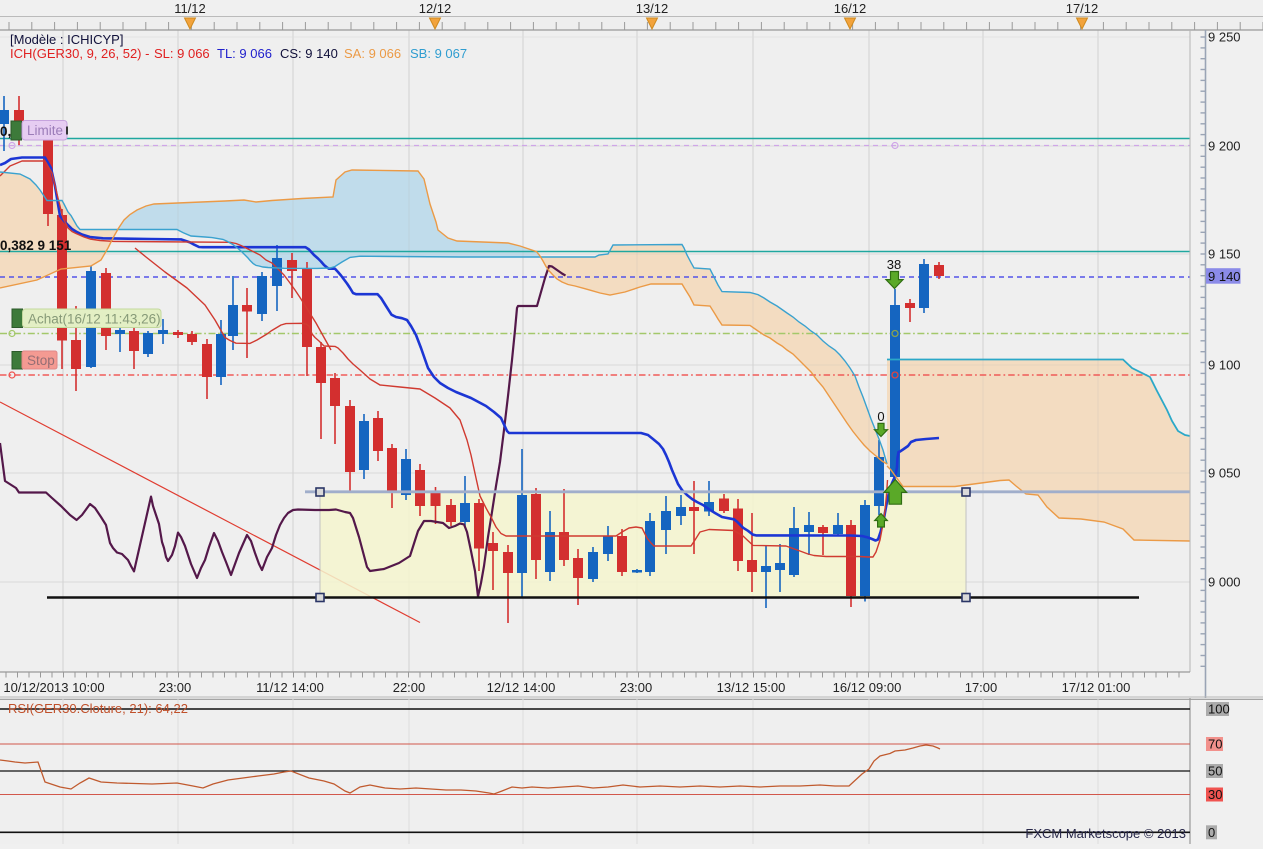 Image resolution: width=1263 pixels, height=849 pixels. What do you see at coordinates (1224, 473) in the screenshot?
I see `svg-text: 9 050` at bounding box center [1224, 473].